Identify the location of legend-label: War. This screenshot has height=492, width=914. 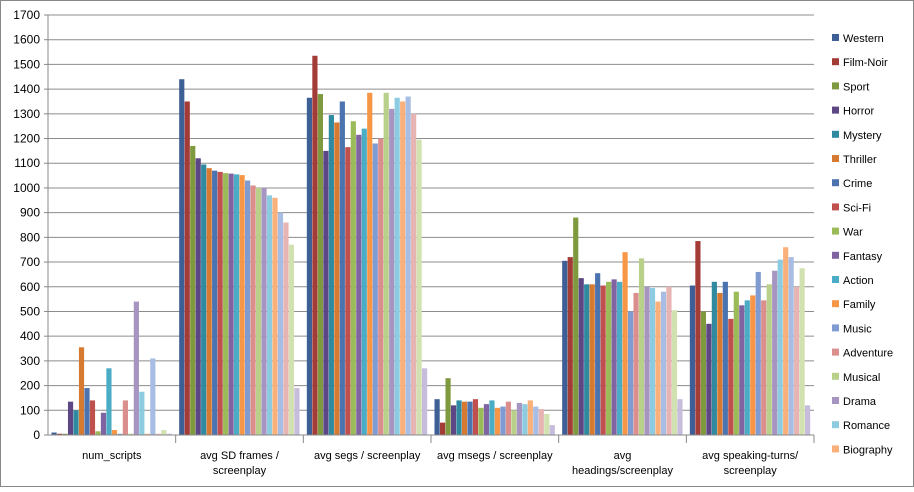
(853, 233).